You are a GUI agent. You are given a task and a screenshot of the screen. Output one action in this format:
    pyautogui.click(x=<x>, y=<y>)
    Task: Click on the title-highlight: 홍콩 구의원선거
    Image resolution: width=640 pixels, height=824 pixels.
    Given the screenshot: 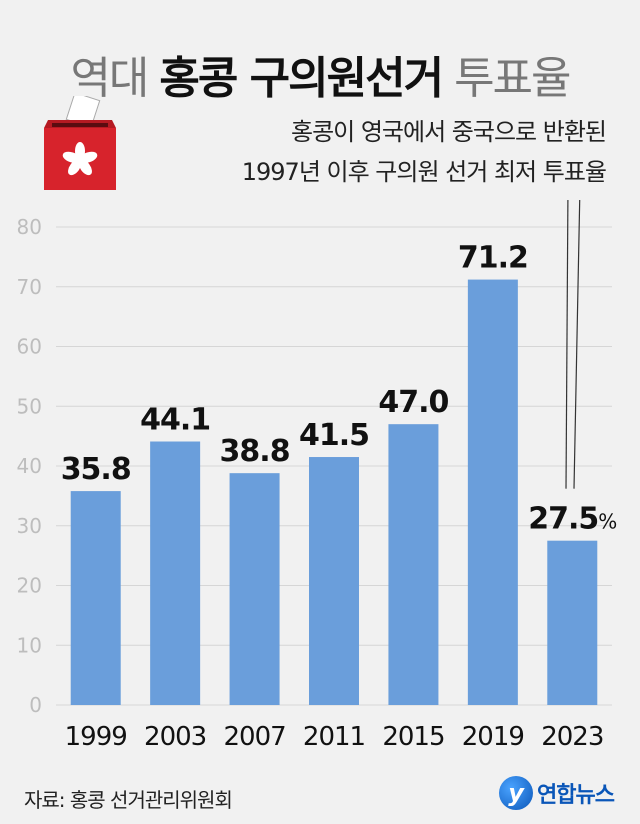 What is the action you would take?
    pyautogui.click(x=301, y=78)
    